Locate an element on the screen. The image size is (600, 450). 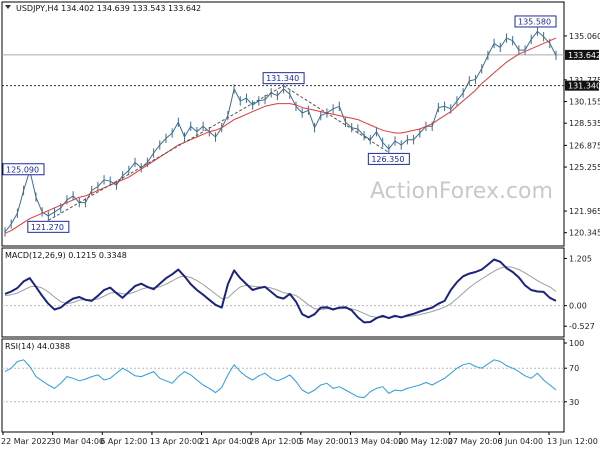
macd-signal-line is located at coordinates (280, 292).